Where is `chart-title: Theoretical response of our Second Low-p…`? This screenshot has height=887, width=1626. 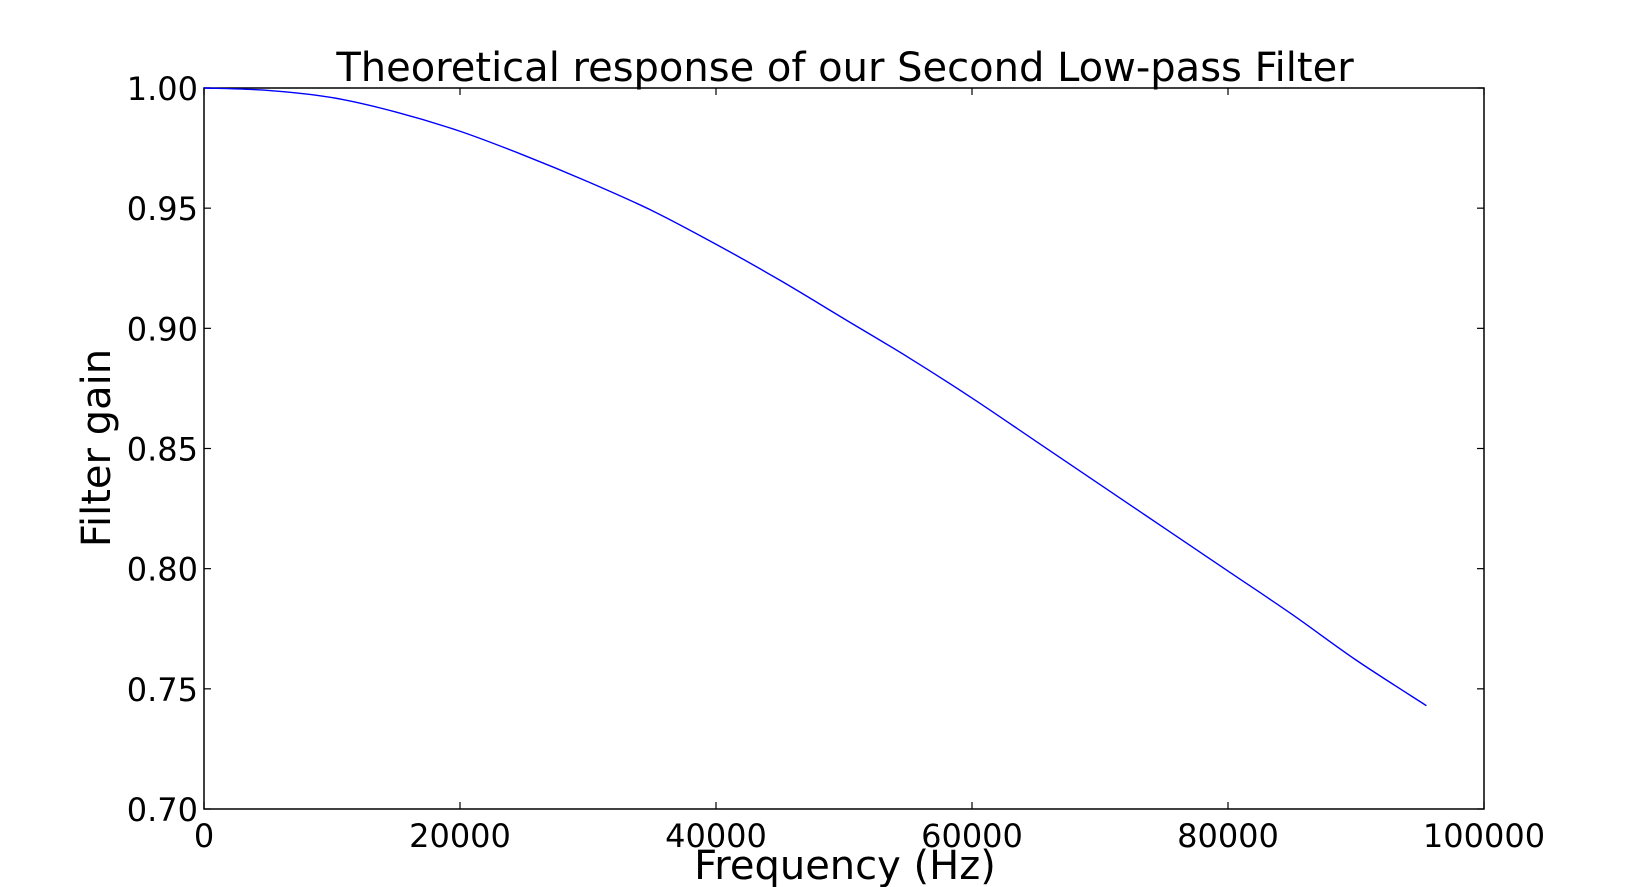 chart-title: Theoretical response of our Second Low-p… is located at coordinates (844, 68).